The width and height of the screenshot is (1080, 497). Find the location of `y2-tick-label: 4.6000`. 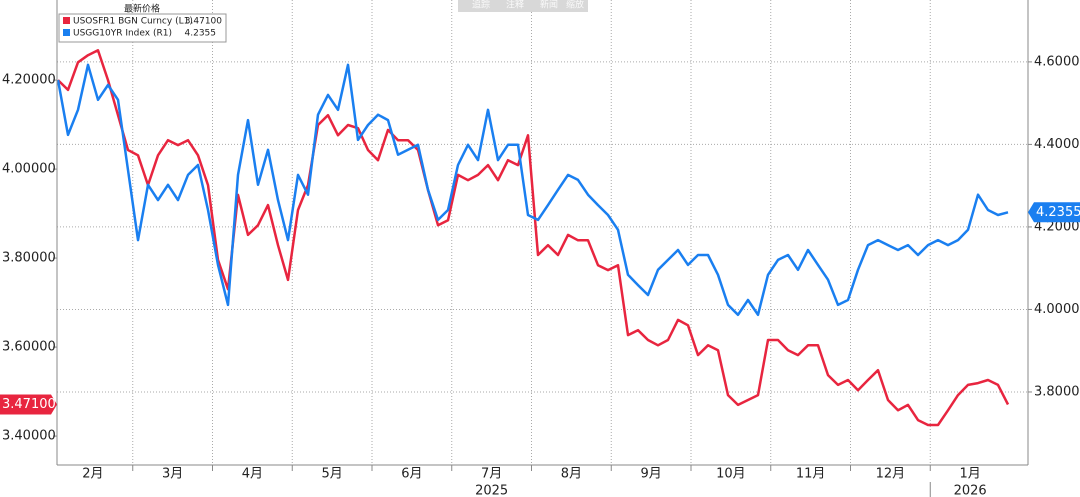

y2-tick-label: 4.6000 is located at coordinates (1057, 61).